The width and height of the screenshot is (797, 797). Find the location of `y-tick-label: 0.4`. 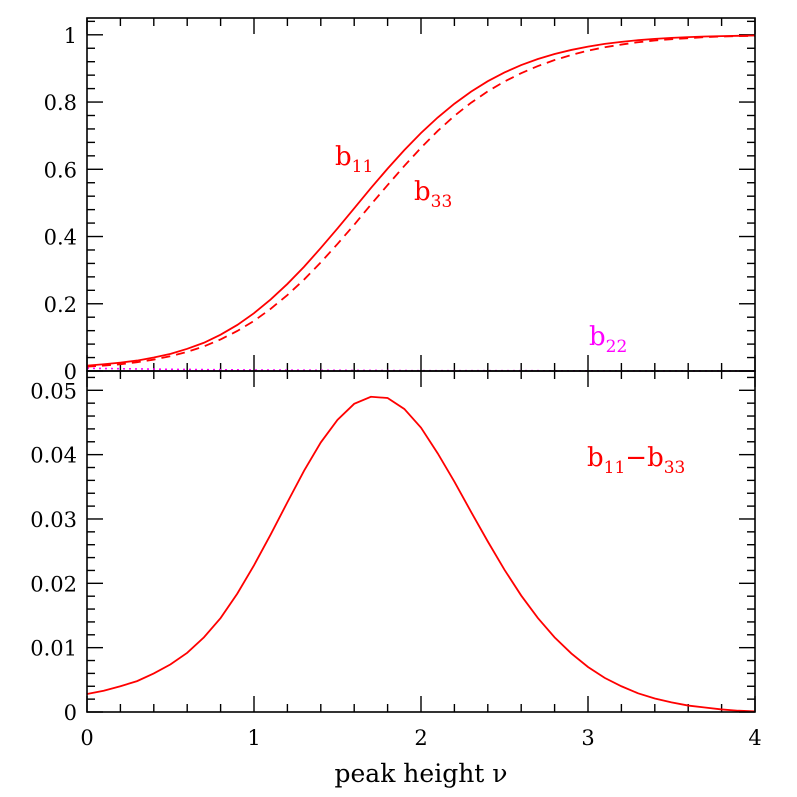

y-tick-label: 0.4 is located at coordinates (60, 238).